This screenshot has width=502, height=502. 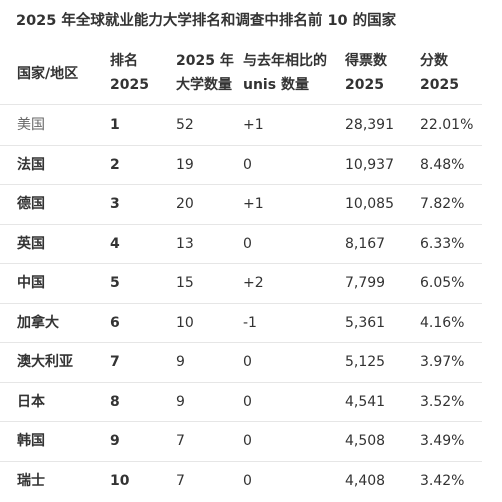 What do you see at coordinates (185, 283) in the screenshot?
I see `value-cell: 15` at bounding box center [185, 283].